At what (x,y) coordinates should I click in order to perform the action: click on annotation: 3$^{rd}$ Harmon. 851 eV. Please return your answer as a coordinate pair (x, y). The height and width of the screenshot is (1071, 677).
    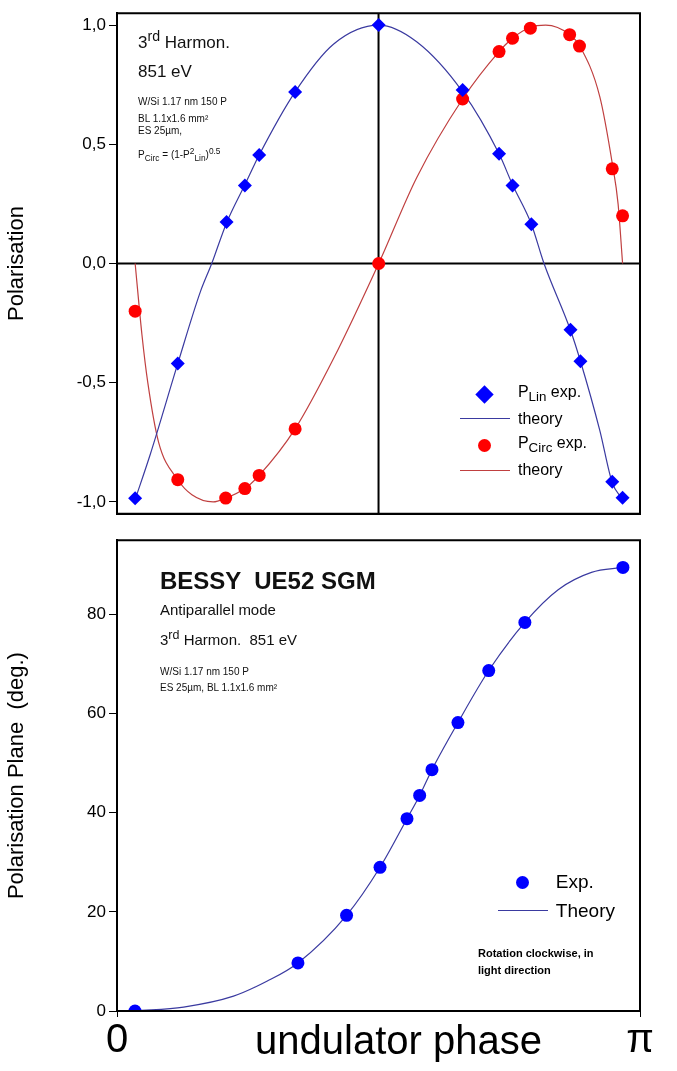
    Looking at the image, I should click on (229, 638).